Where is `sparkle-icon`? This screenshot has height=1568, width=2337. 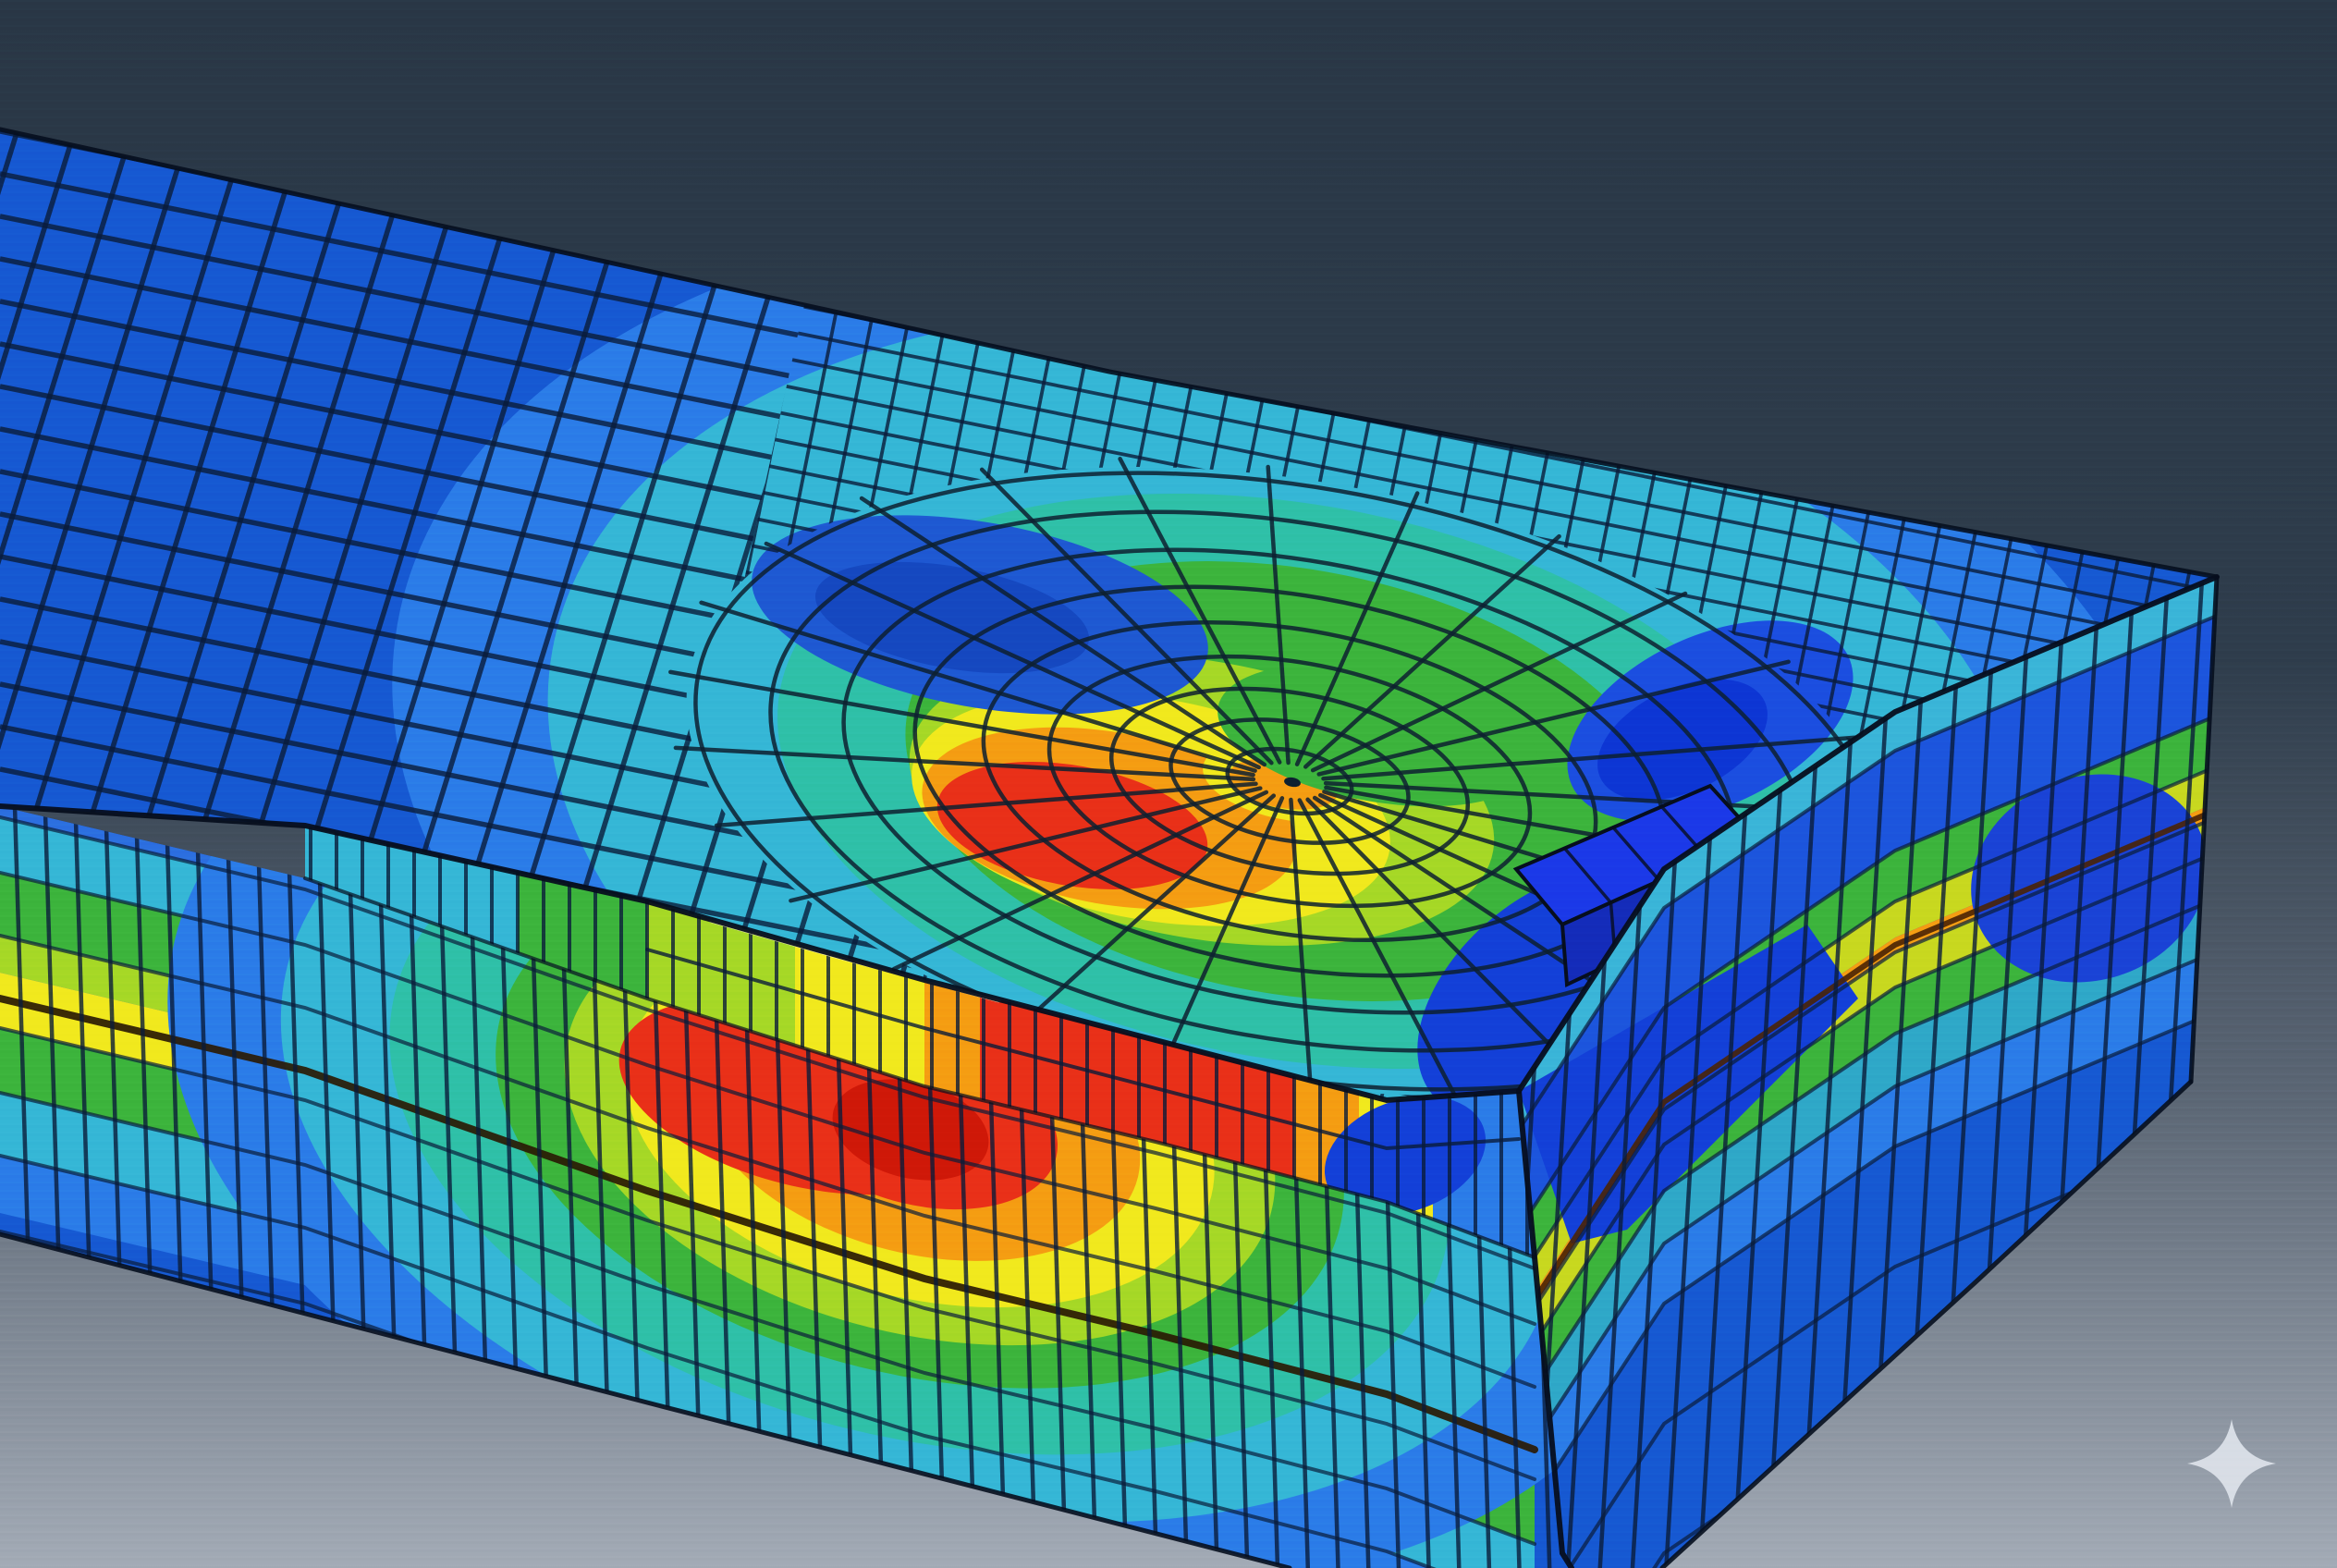 sparkle-icon is located at coordinates (2231, 1464).